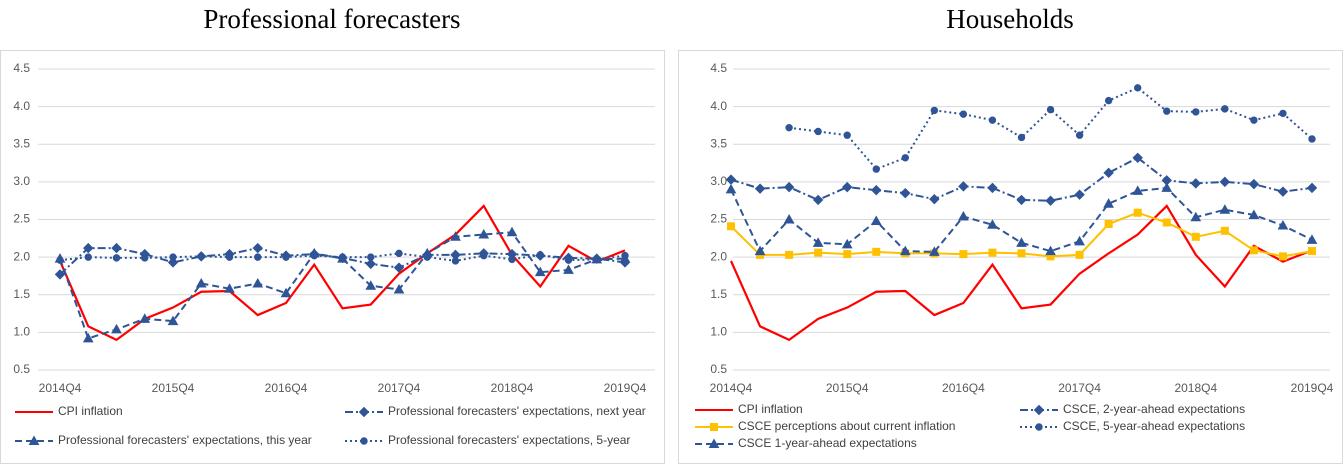 The image size is (1343, 464). I want to click on series-line, so click(1021, 179).